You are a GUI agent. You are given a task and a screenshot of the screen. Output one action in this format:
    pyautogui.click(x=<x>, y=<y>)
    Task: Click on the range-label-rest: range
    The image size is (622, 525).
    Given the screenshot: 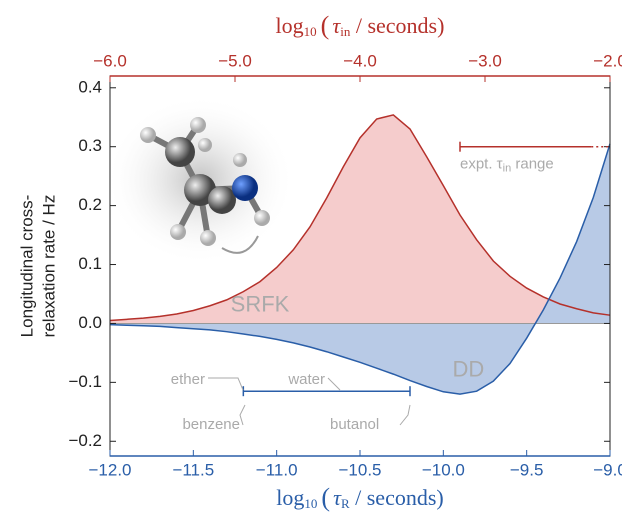 What is the action you would take?
    pyautogui.click(x=532, y=164)
    